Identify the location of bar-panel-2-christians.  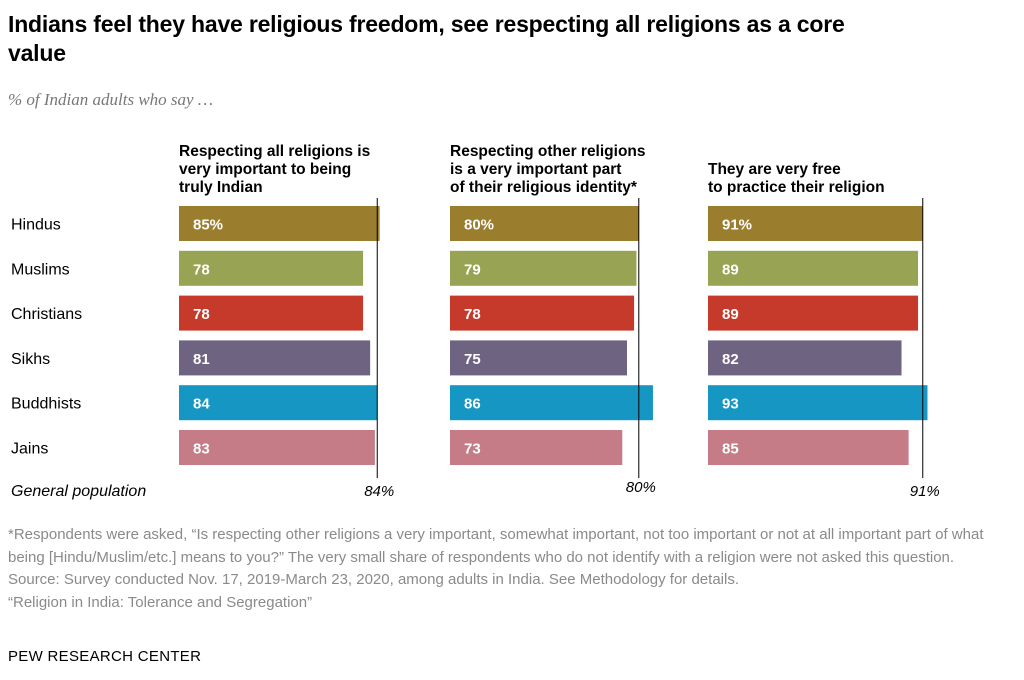
(542, 313).